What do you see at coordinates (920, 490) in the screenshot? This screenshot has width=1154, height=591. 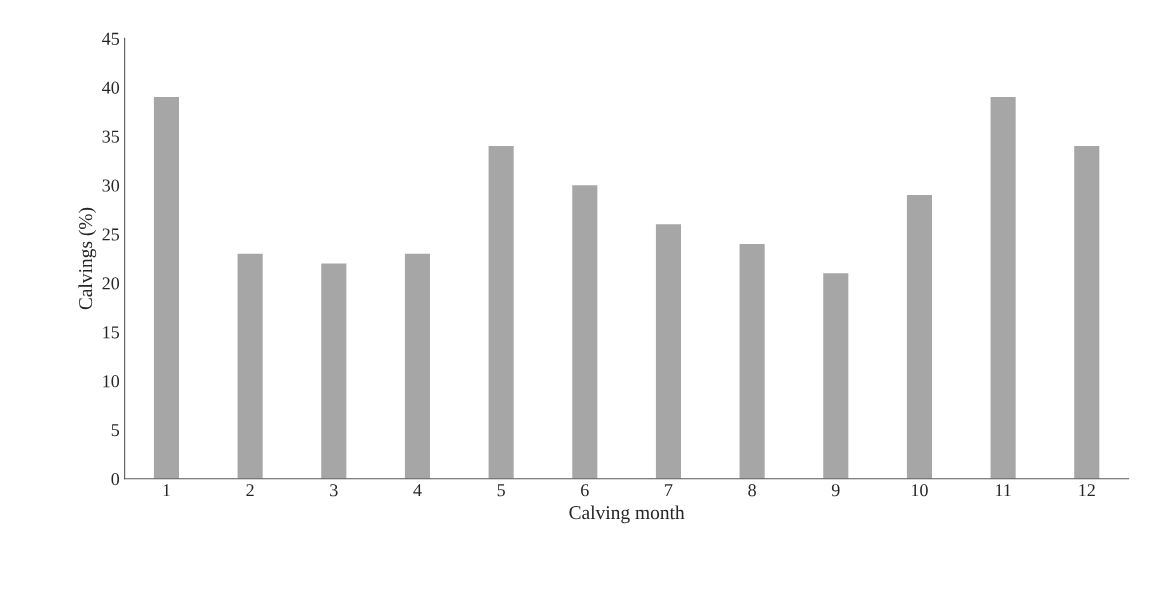 I see `x-tick-label: 10` at bounding box center [920, 490].